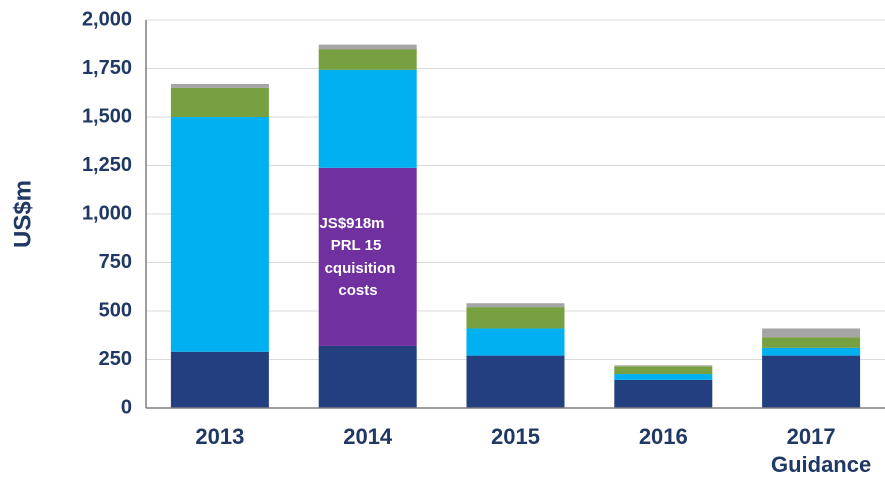 Image resolution: width=885 pixels, height=477 pixels. What do you see at coordinates (107, 19) in the screenshot?
I see `y-tick-label: 2,000` at bounding box center [107, 19].